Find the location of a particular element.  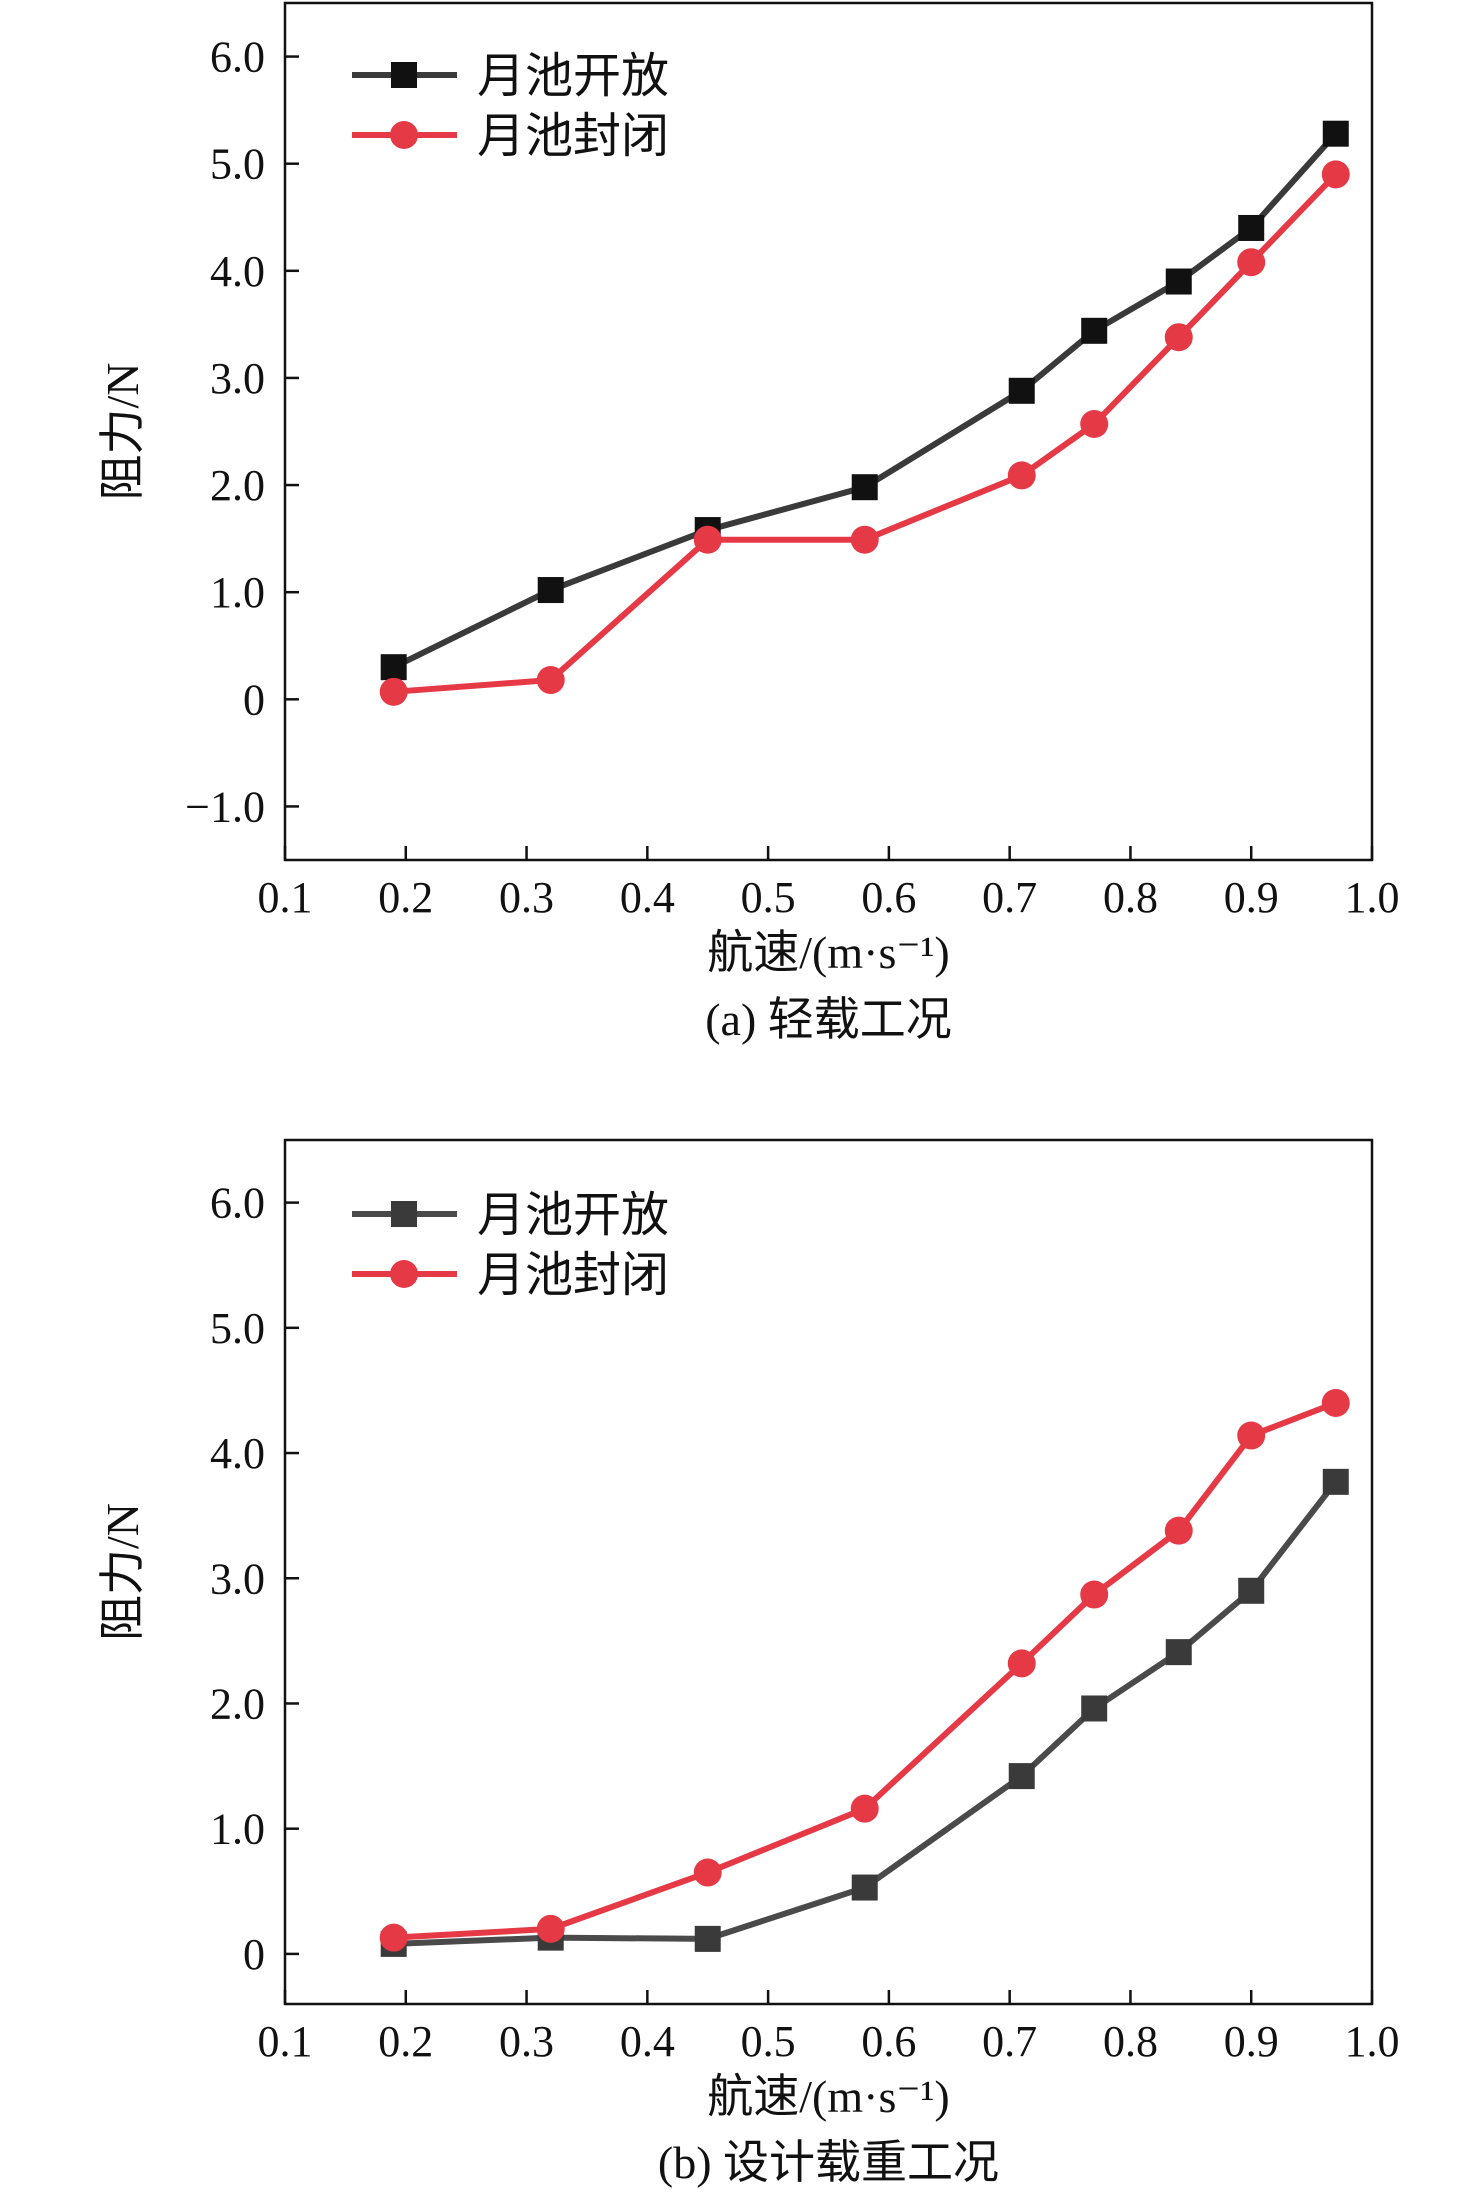

chart-caption: (b) 设计载重工况 is located at coordinates (828, 2162).